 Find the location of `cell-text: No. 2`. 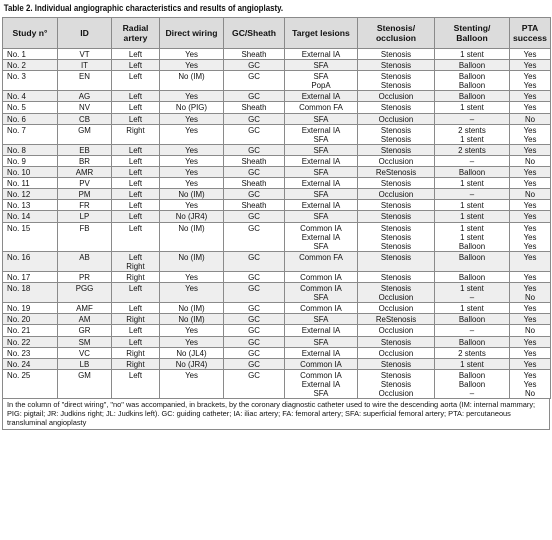

cell-text: No. 2 is located at coordinates (16, 66).